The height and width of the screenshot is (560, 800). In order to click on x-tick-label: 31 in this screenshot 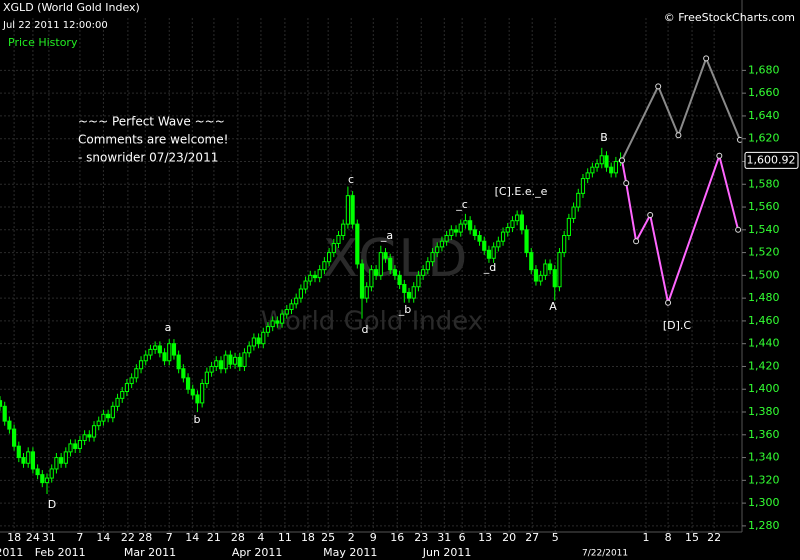, I will do `click(49, 537)`.